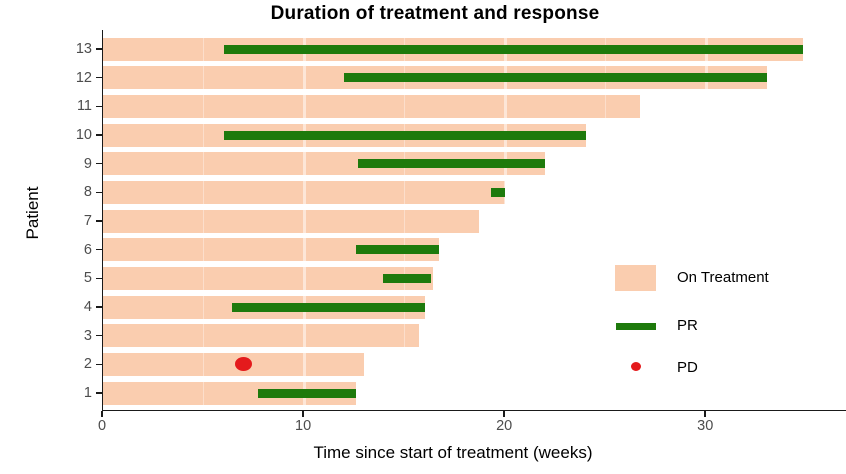 The width and height of the screenshot is (846, 474). I want to click on y-tick-label: 6, so click(87, 249).